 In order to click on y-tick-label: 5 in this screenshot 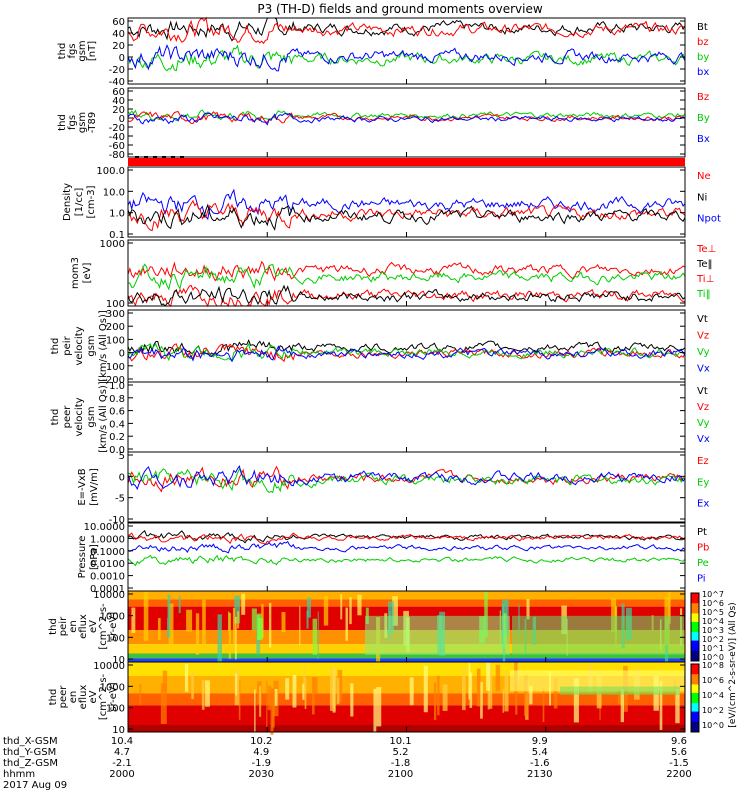, I will do `click(122, 456)`.